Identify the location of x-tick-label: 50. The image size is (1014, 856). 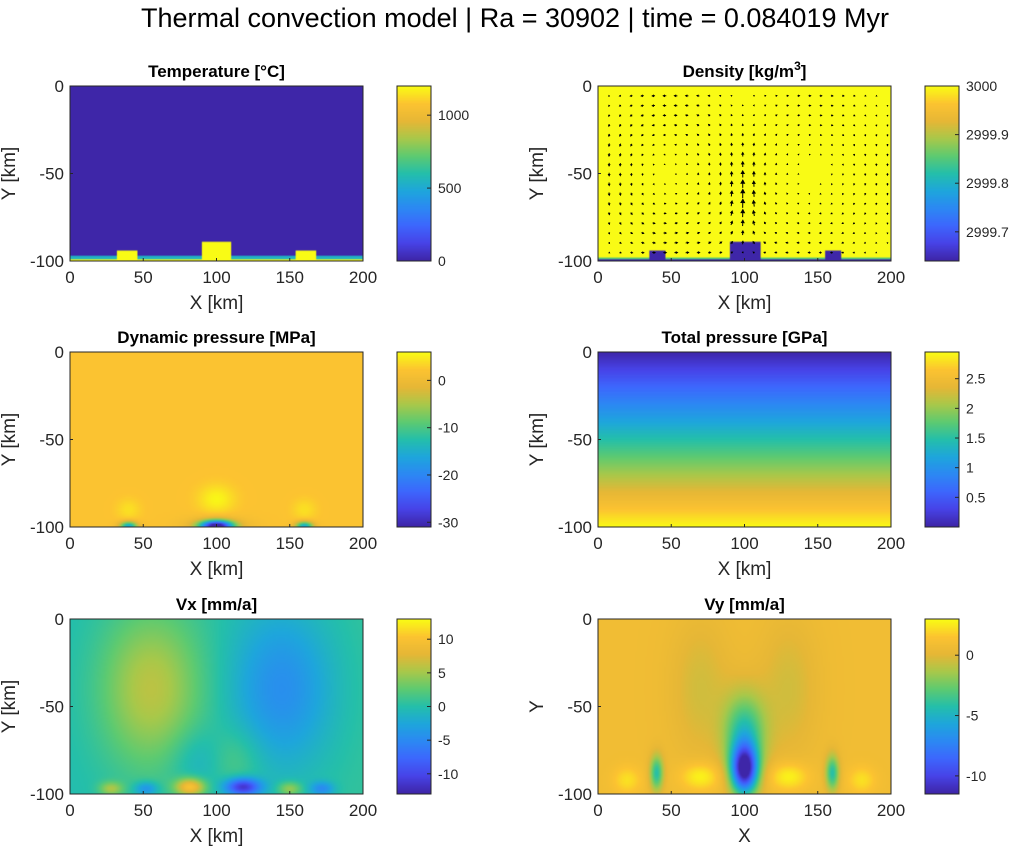
(143, 277).